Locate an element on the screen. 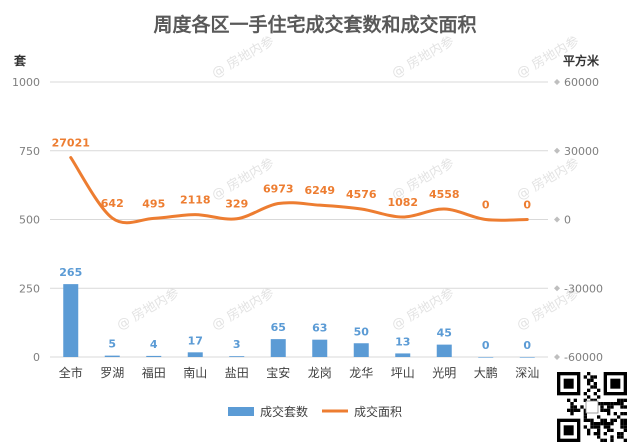  bar-大鹏 is located at coordinates (486, 357).